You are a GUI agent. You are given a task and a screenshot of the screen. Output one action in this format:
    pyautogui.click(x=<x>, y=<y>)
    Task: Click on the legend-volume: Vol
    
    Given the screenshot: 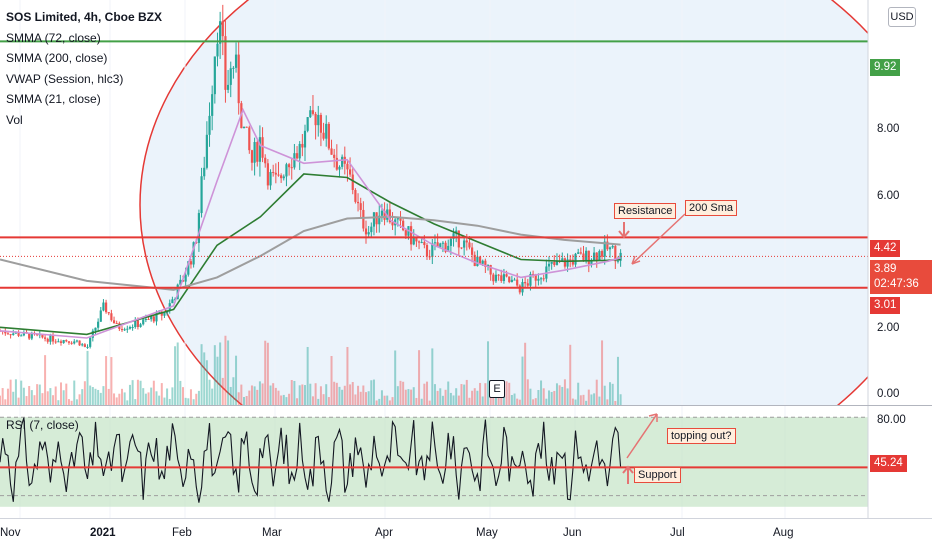 What is the action you would take?
    pyautogui.click(x=14, y=119)
    